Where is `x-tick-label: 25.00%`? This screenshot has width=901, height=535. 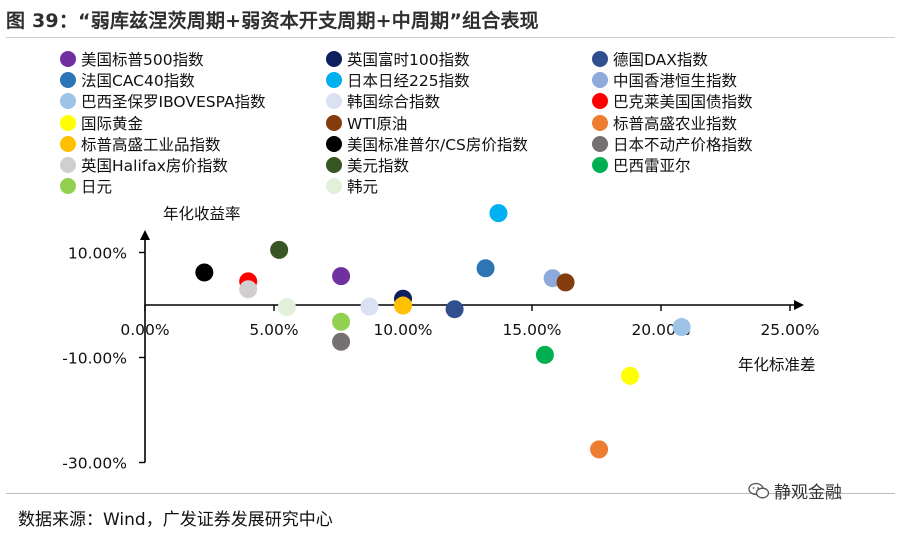 x-tick-label: 25.00% is located at coordinates (789, 330).